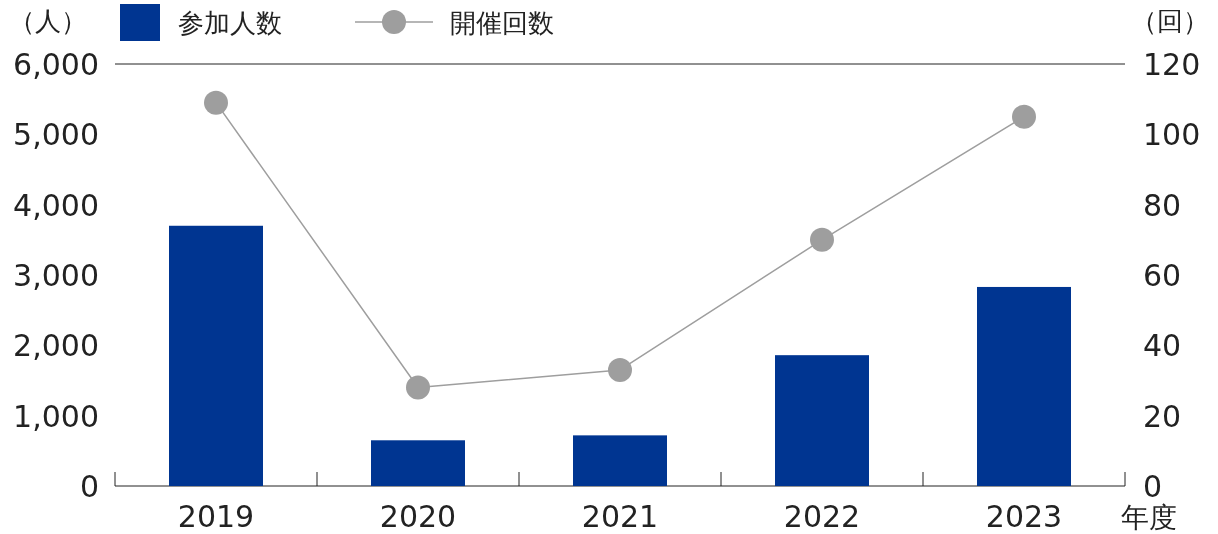 Image resolution: width=1218 pixels, height=534 pixels. Describe the element at coordinates (1162, 346) in the screenshot. I see `y2-tick-label: 40` at that location.